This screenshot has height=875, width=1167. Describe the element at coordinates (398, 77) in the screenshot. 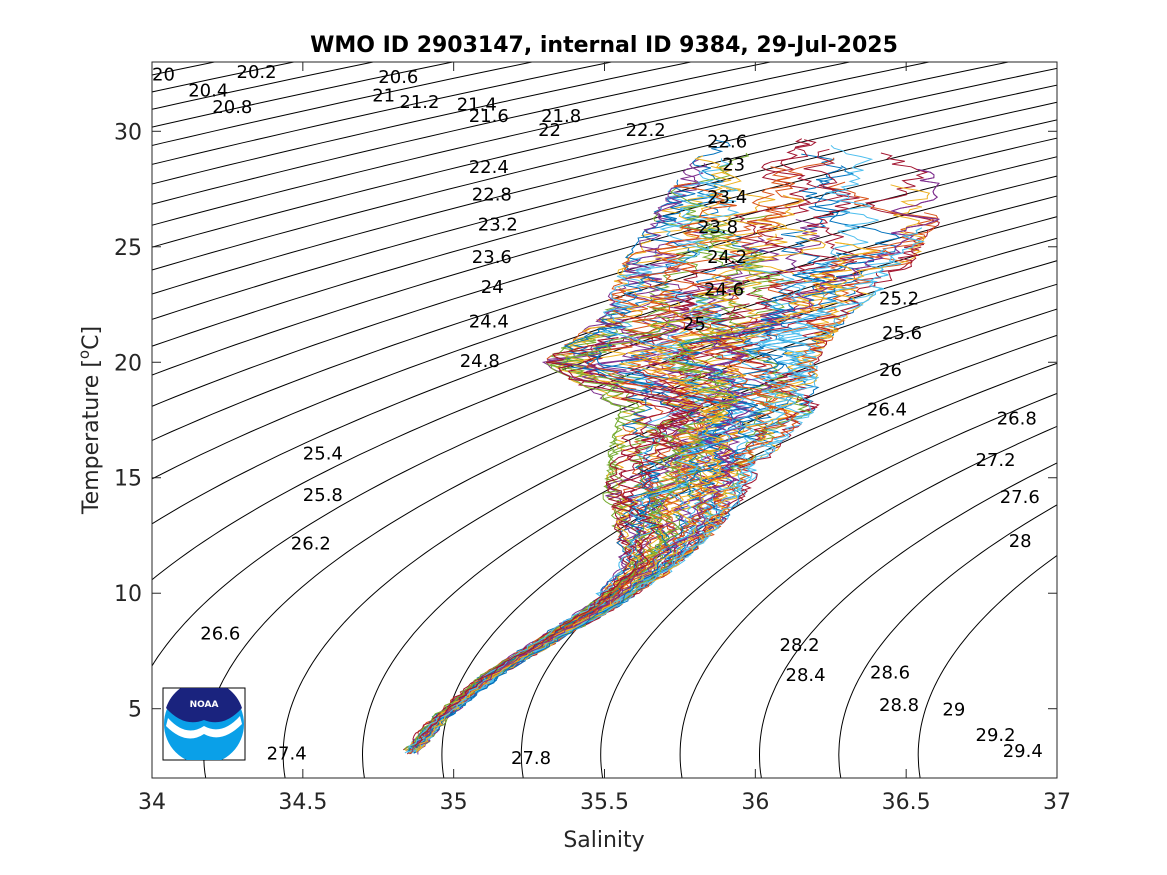

I see `isopycnal-label: 20.6` at that location.